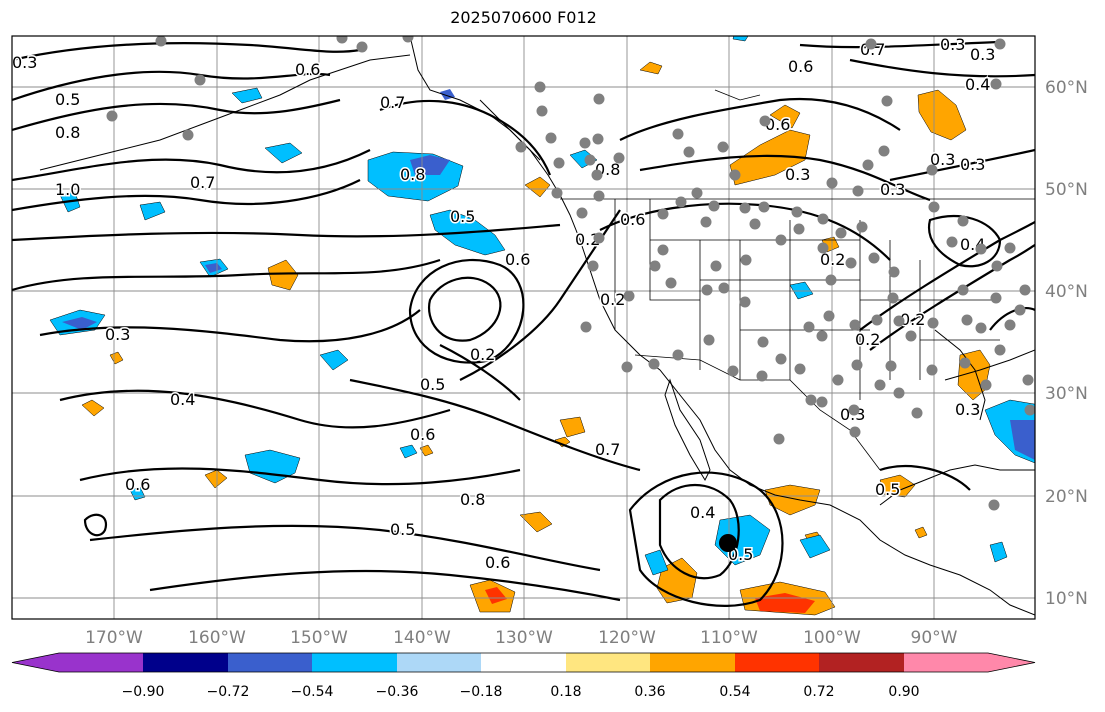 The image size is (1105, 712). What do you see at coordinates (565, 692) in the screenshot?
I see `colorbar-tick-label: 0.18` at bounding box center [565, 692].